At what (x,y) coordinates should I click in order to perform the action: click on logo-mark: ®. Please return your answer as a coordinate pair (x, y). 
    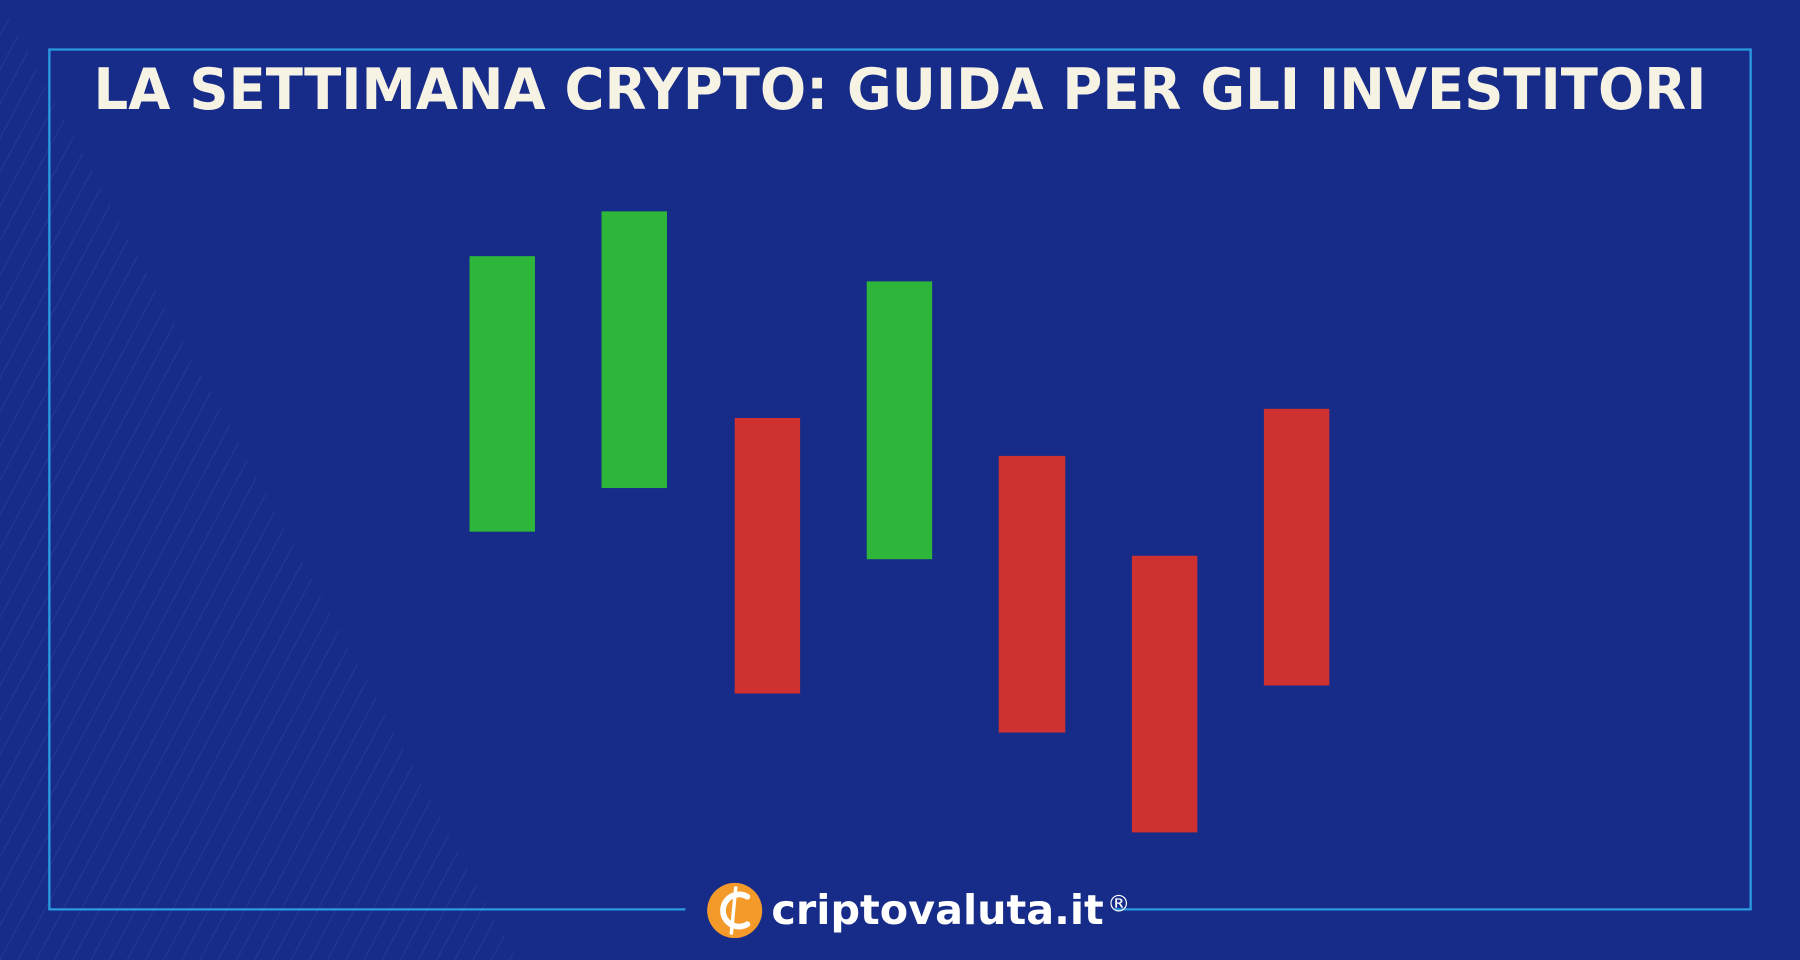
    Looking at the image, I should click on (1118, 905).